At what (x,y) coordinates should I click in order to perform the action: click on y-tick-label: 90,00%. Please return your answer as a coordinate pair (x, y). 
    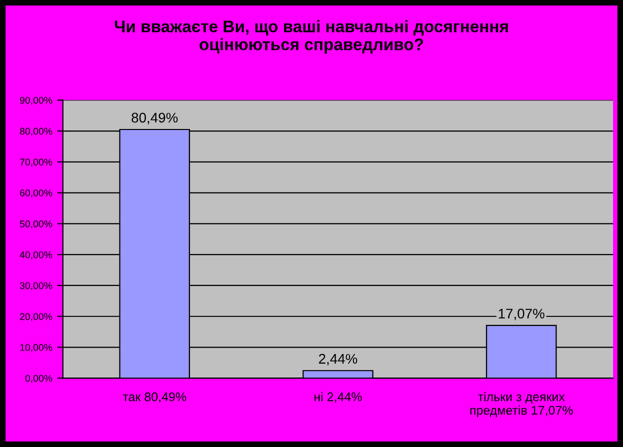
    Looking at the image, I should click on (36, 100).